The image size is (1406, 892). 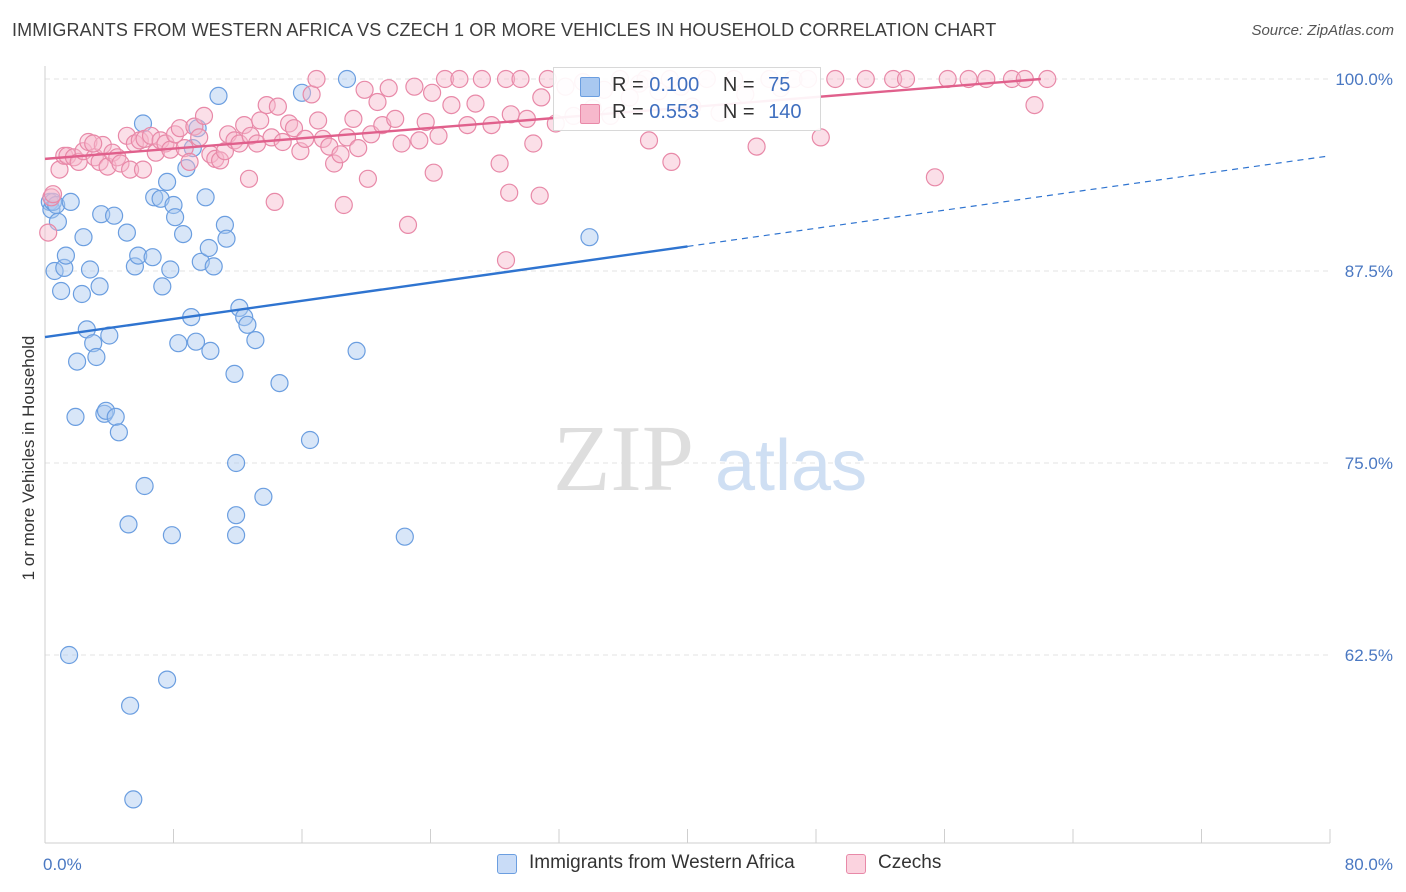 What do you see at coordinates (662, 862) in the screenshot?
I see `legend-label-western-africa: Immigrants from Western Africa` at bounding box center [662, 862].